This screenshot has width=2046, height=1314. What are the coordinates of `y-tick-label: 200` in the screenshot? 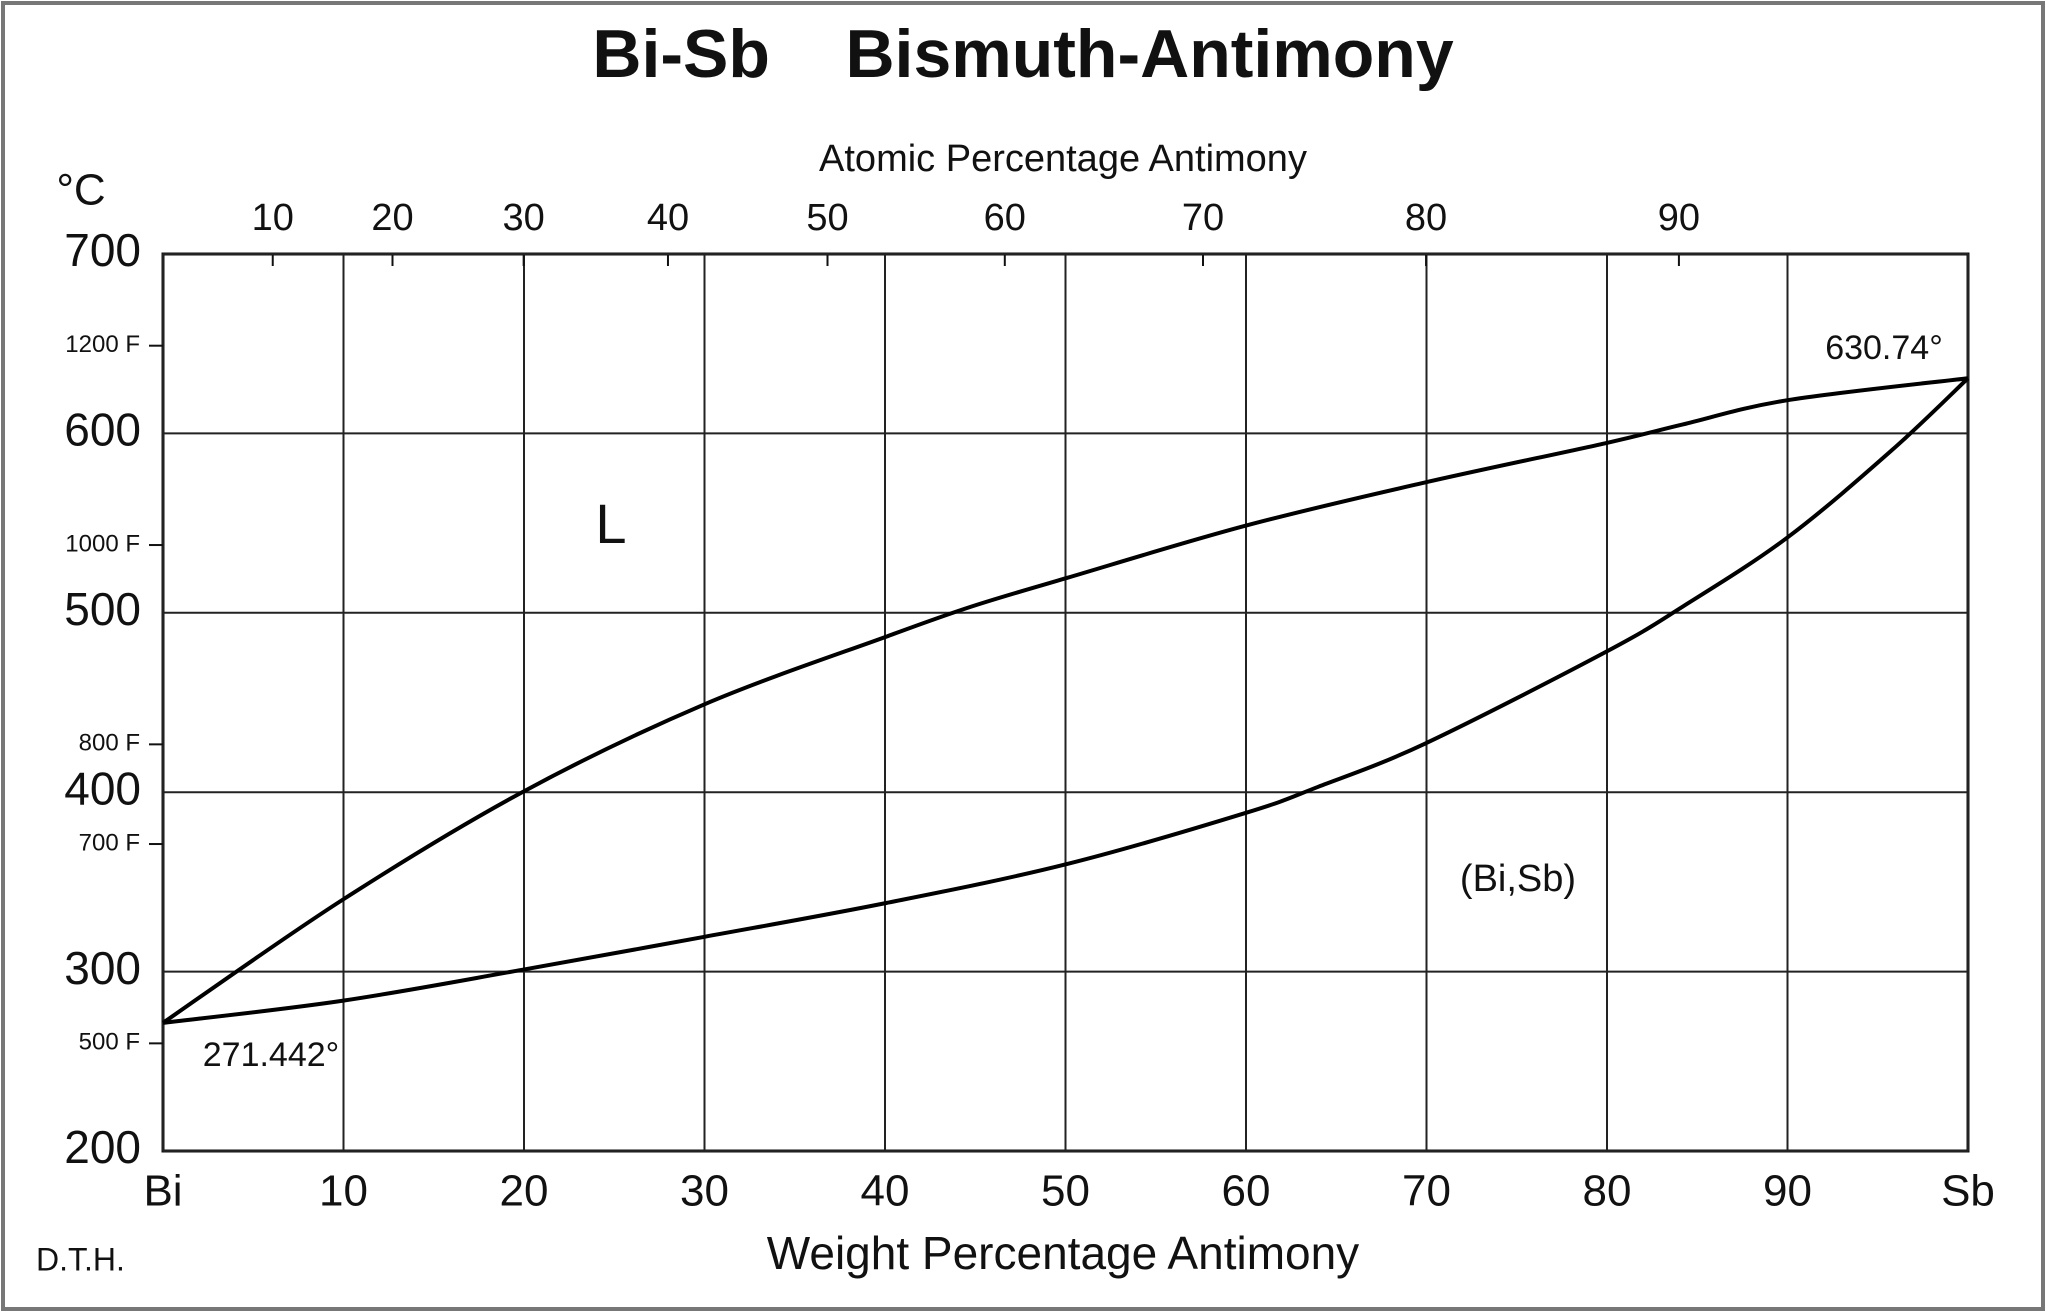 It's located at (102, 1147).